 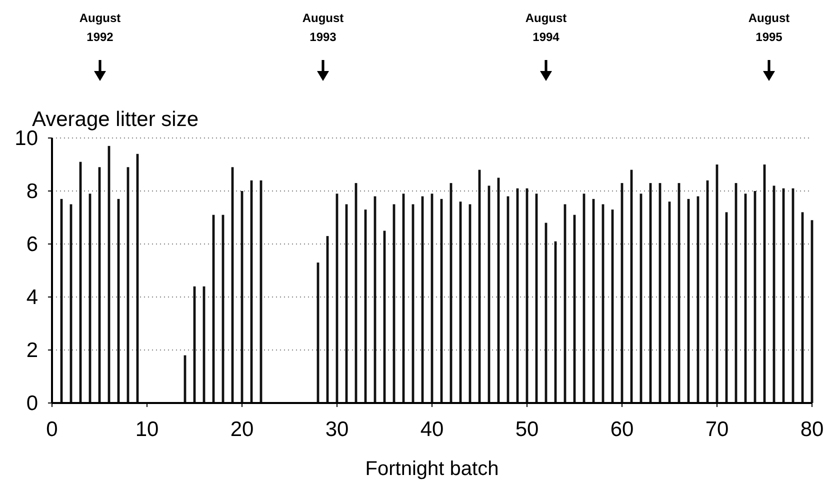 I want to click on y-tick-label: 8, so click(x=32, y=191).